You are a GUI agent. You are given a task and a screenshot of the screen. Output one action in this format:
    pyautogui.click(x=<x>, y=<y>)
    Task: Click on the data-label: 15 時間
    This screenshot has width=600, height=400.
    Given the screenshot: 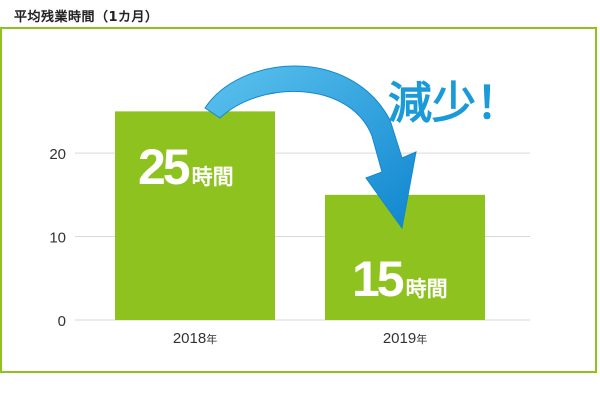 What is the action you would take?
    pyautogui.click(x=400, y=279)
    